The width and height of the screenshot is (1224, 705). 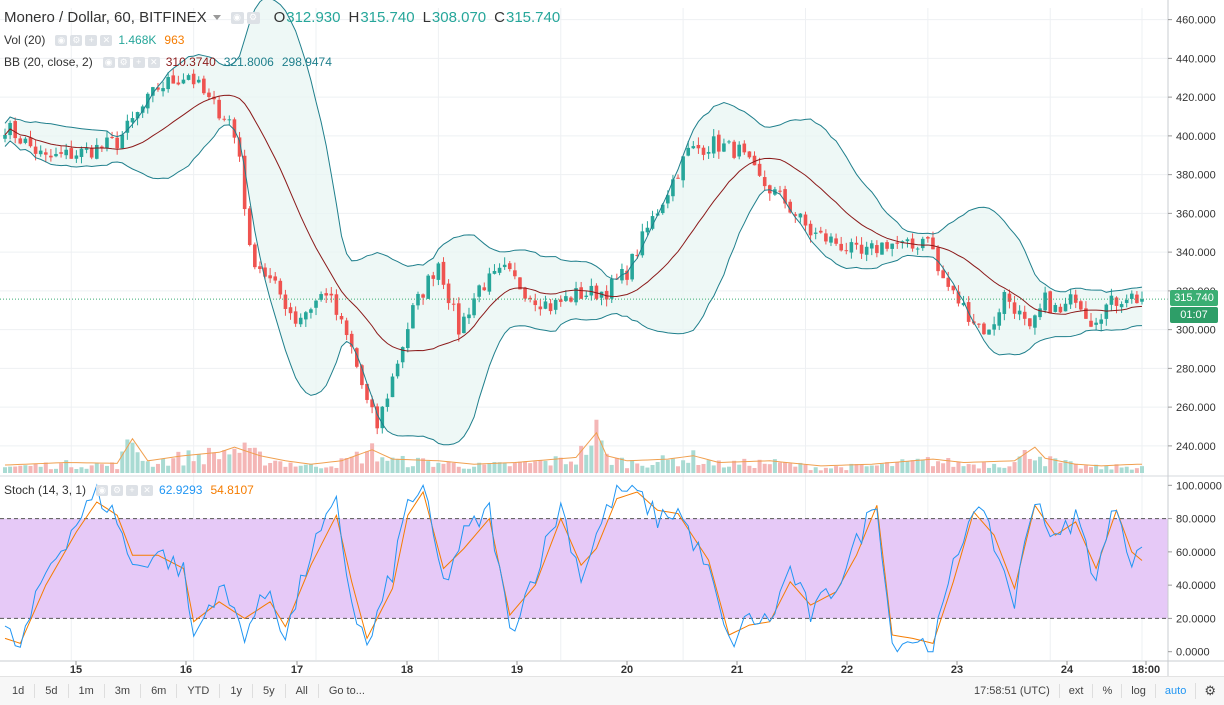 What do you see at coordinates (48, 62) in the screenshot?
I see `bollinger-title: BB (20, close, 2)` at bounding box center [48, 62].